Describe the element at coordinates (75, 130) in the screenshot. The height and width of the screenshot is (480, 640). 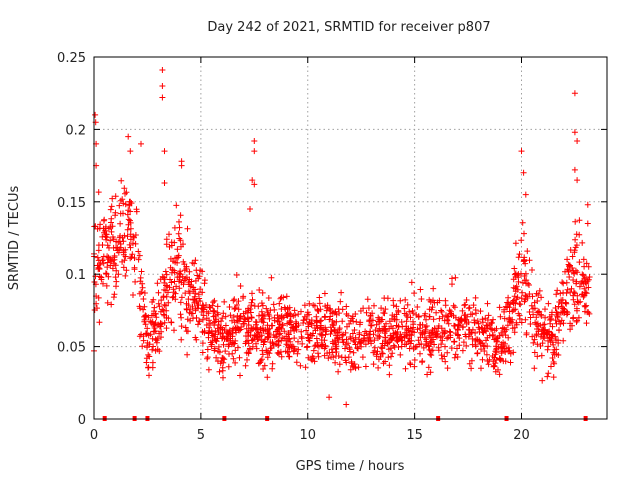
I see `y-tick-label: 0.2` at that location.